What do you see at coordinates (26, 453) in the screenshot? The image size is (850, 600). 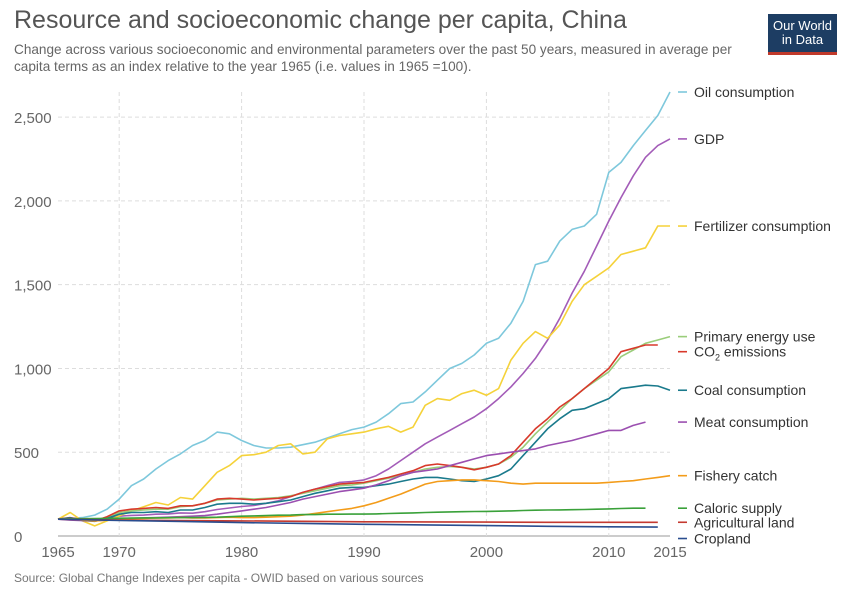 I see `y-tick-label: 500` at bounding box center [26, 453].